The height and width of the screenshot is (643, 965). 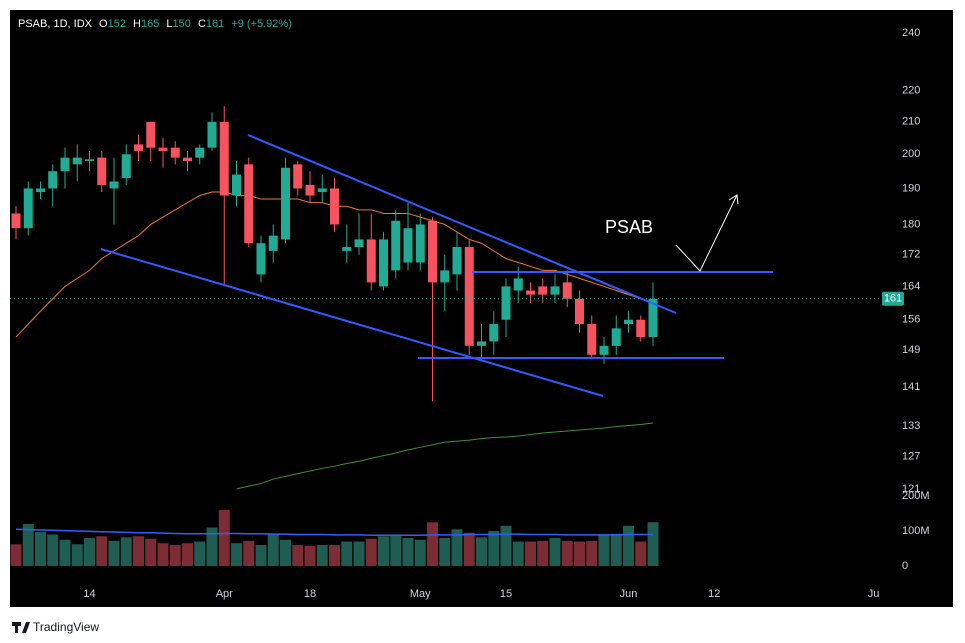 What do you see at coordinates (169, 24) in the screenshot?
I see `field-label: L` at bounding box center [169, 24].